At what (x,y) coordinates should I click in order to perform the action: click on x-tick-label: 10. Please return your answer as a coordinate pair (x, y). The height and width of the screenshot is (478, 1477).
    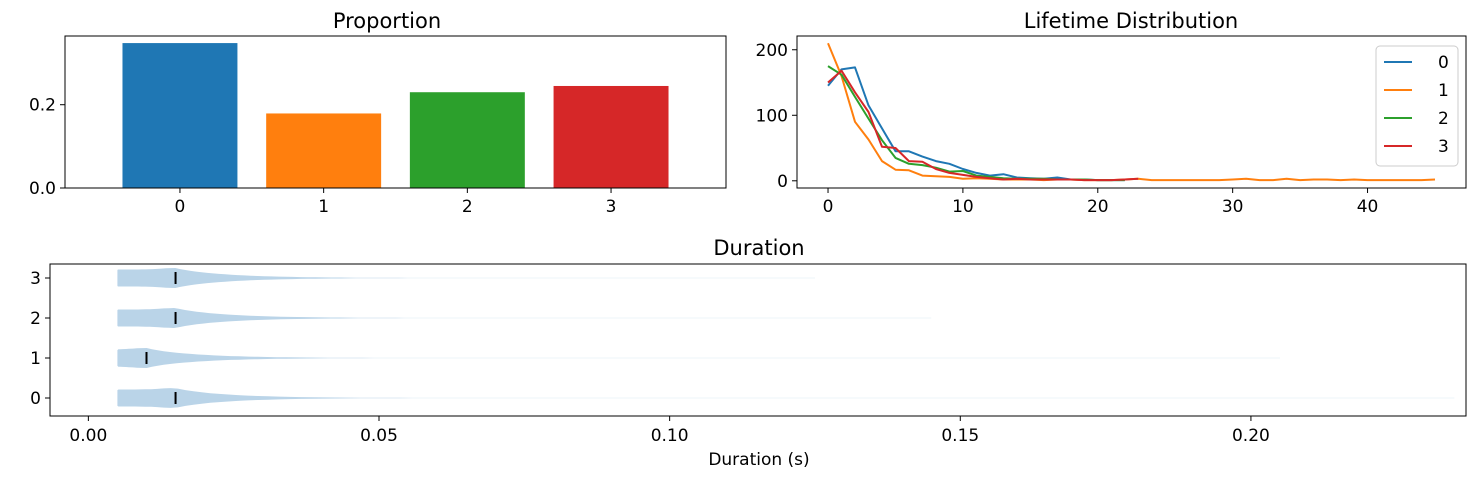
    Looking at the image, I should click on (963, 207).